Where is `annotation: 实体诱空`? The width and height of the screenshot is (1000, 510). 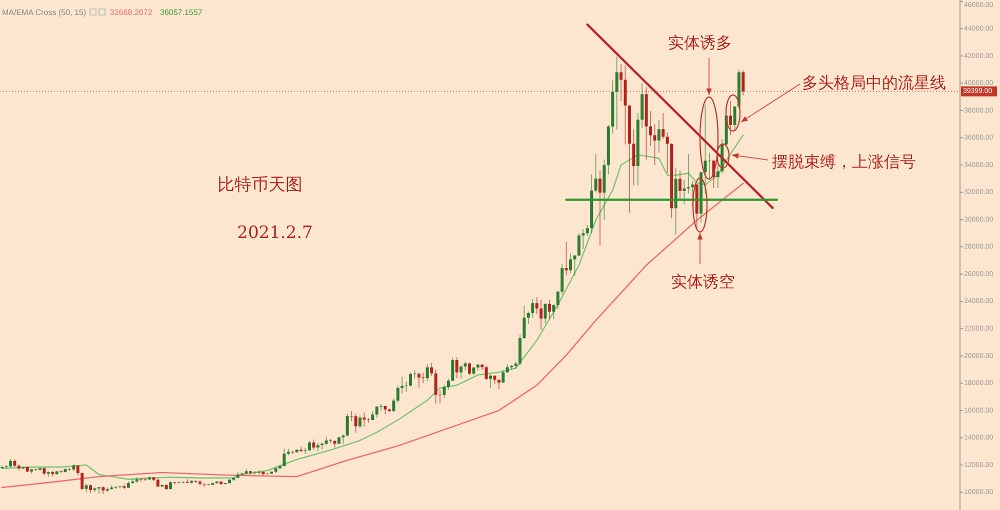 annotation: 实体诱空 is located at coordinates (703, 281).